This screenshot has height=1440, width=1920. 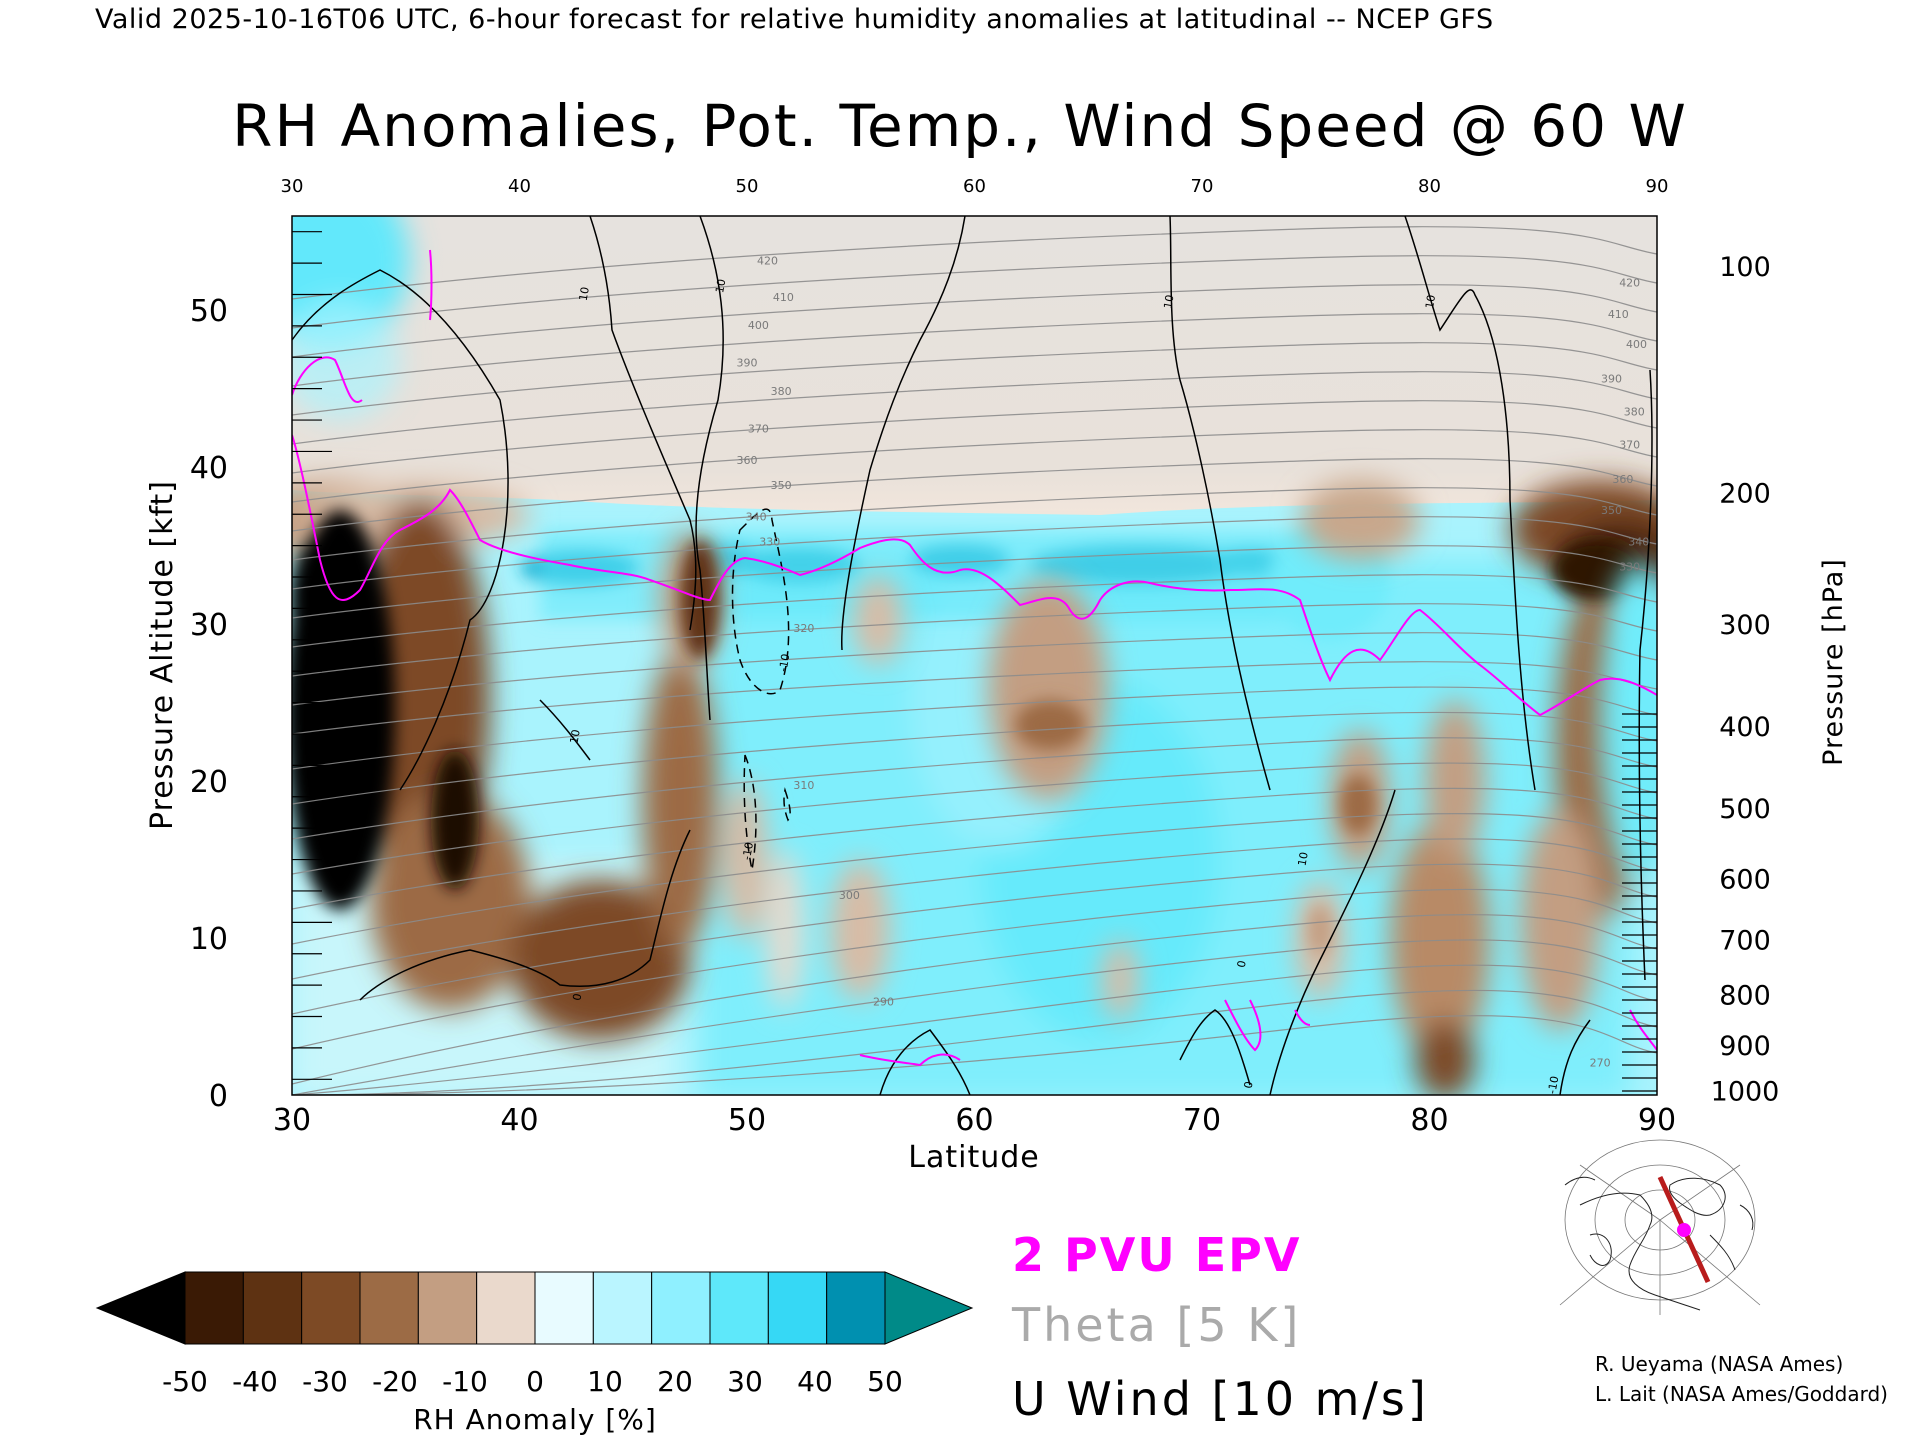 I want to click on colorbar-tick-label: 40, so click(x=815, y=1381).